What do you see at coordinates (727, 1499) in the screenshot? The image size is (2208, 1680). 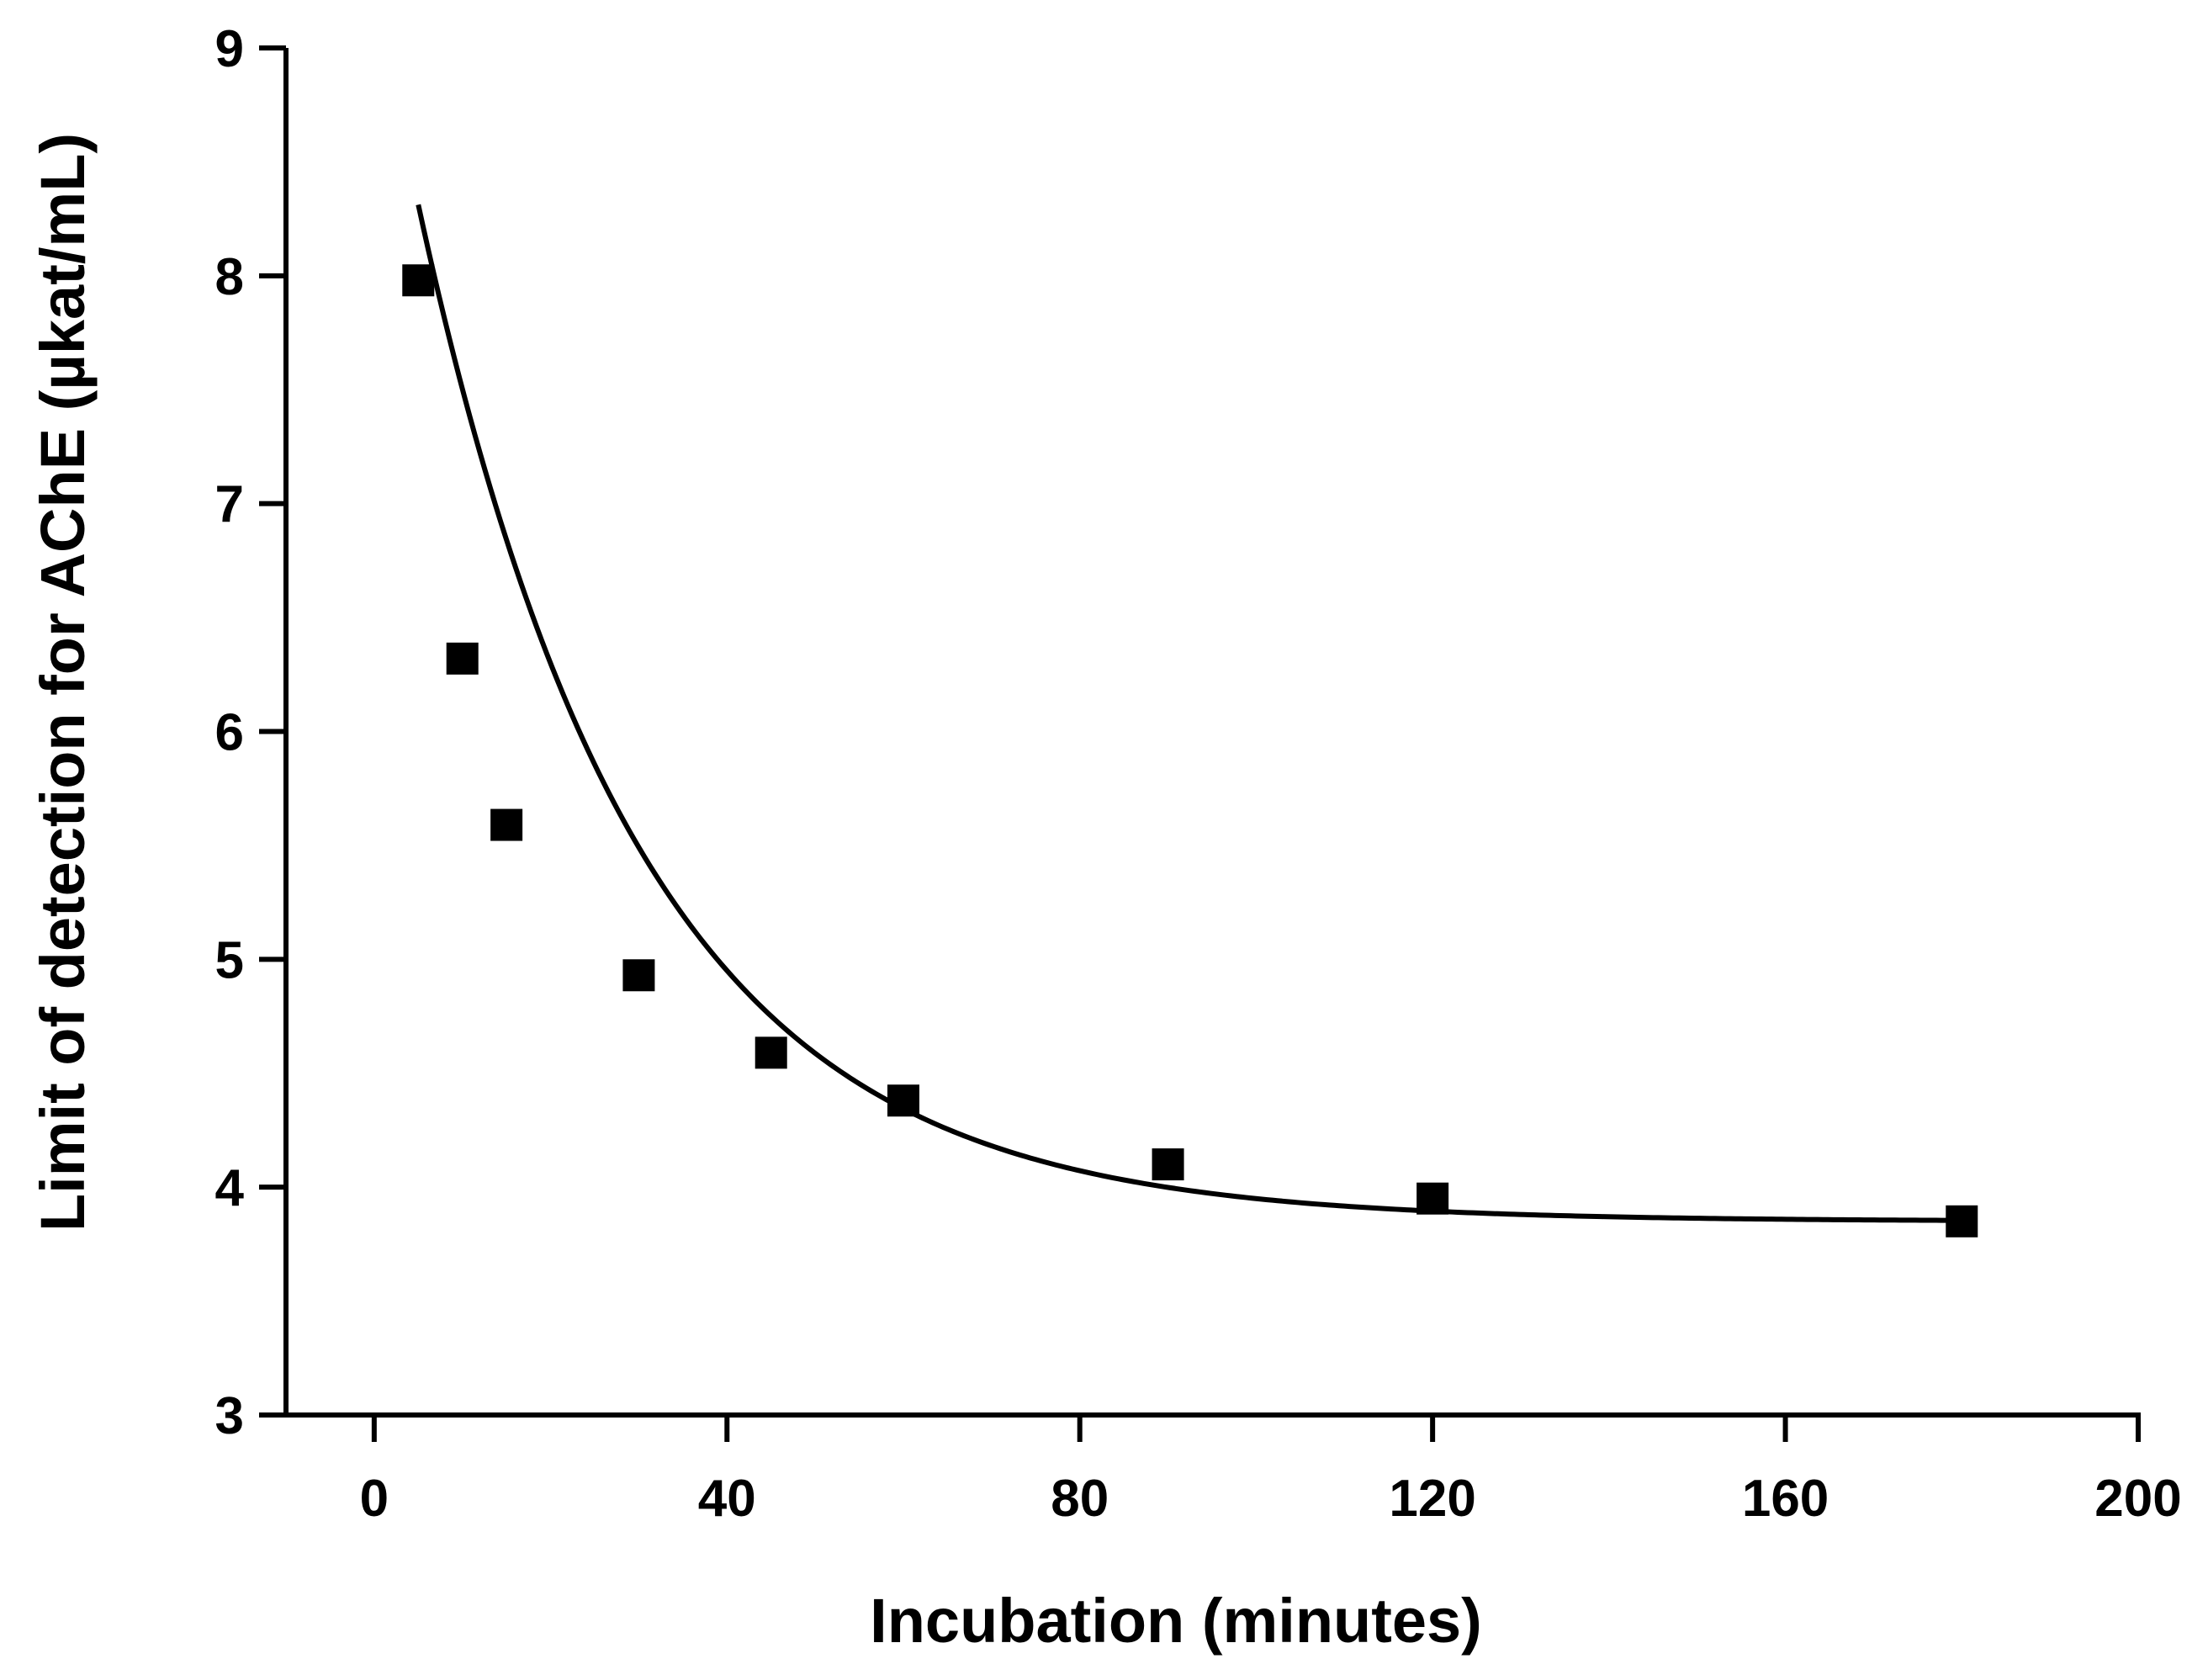 I see `x-tick-label: 40` at bounding box center [727, 1499].